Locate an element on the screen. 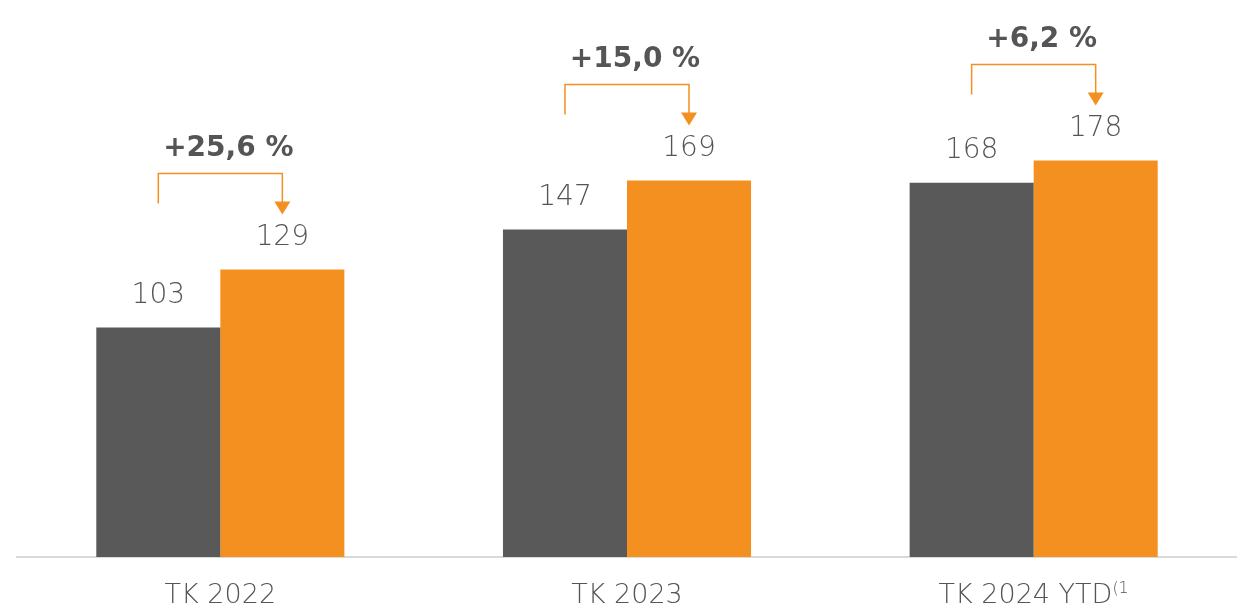 The height and width of the screenshot is (616, 1237). data-label: 178 is located at coordinates (1095, 126).